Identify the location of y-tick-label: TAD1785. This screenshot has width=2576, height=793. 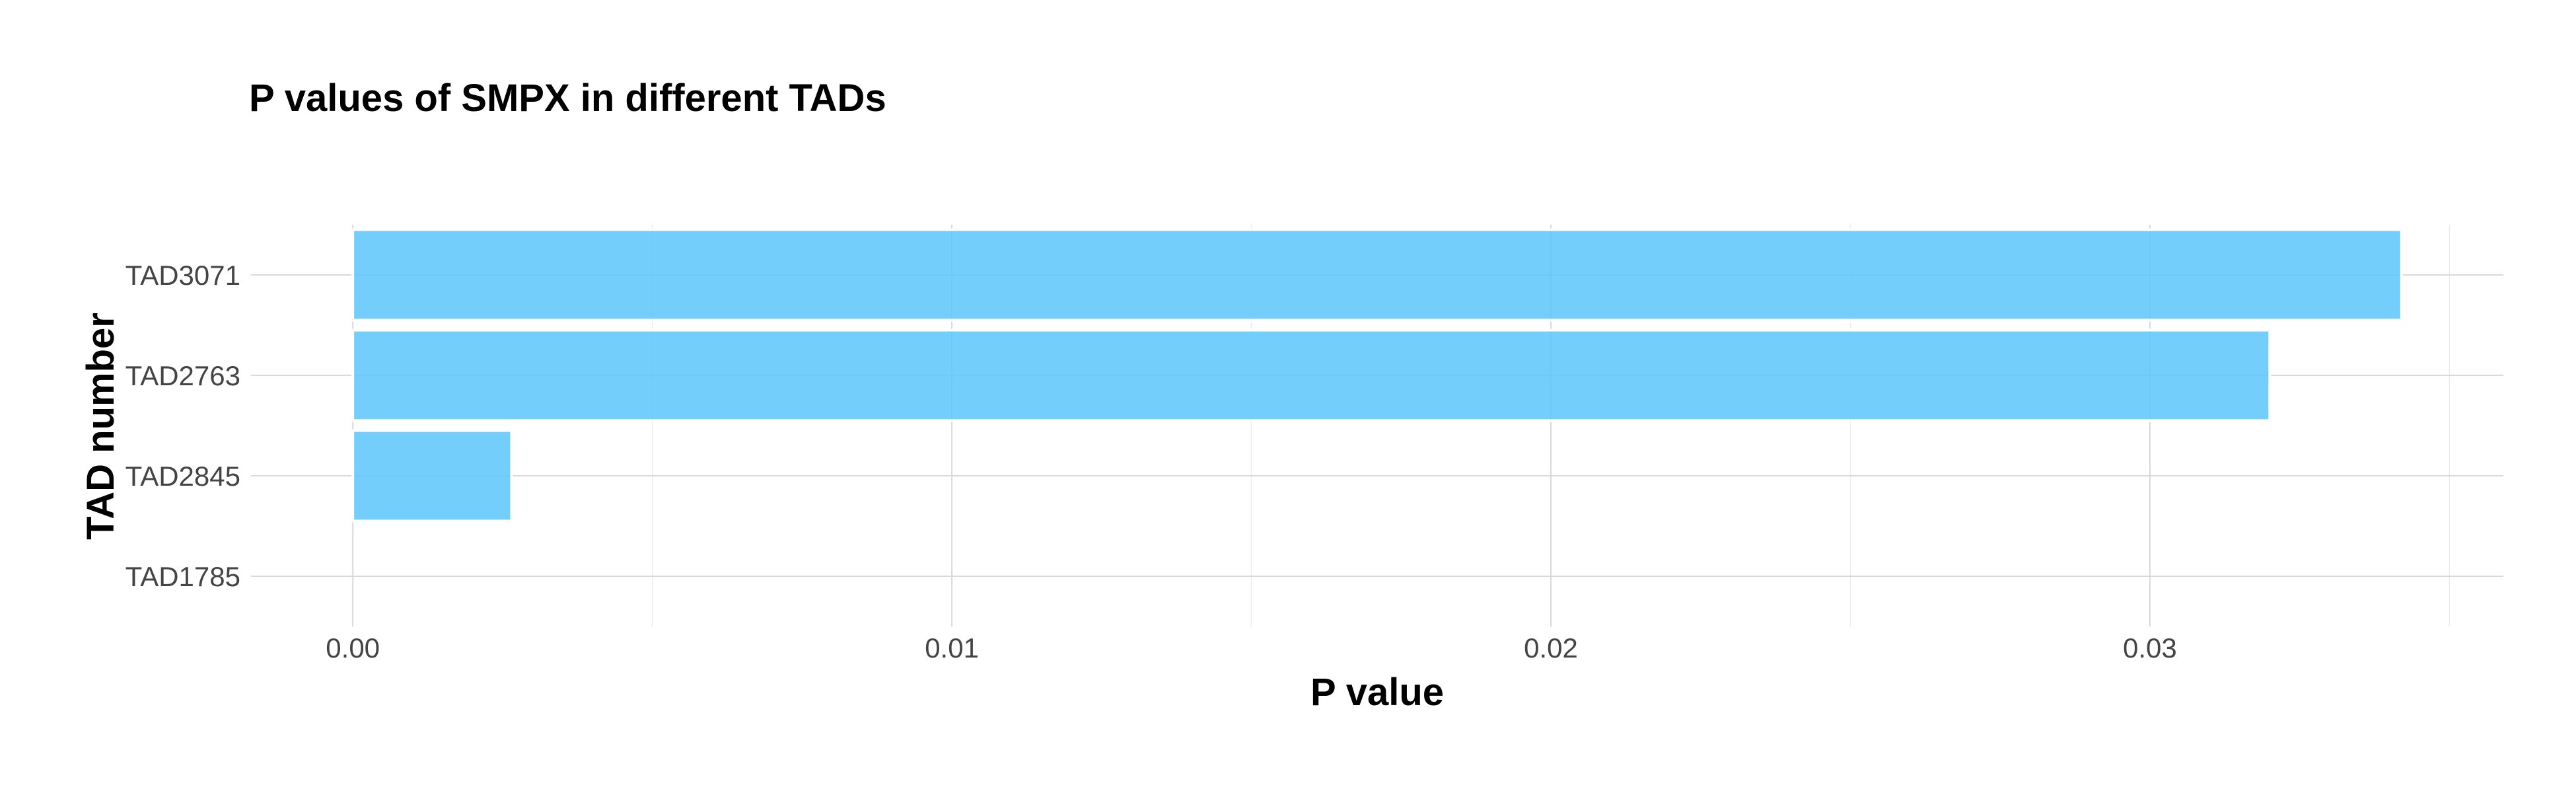
(182, 577).